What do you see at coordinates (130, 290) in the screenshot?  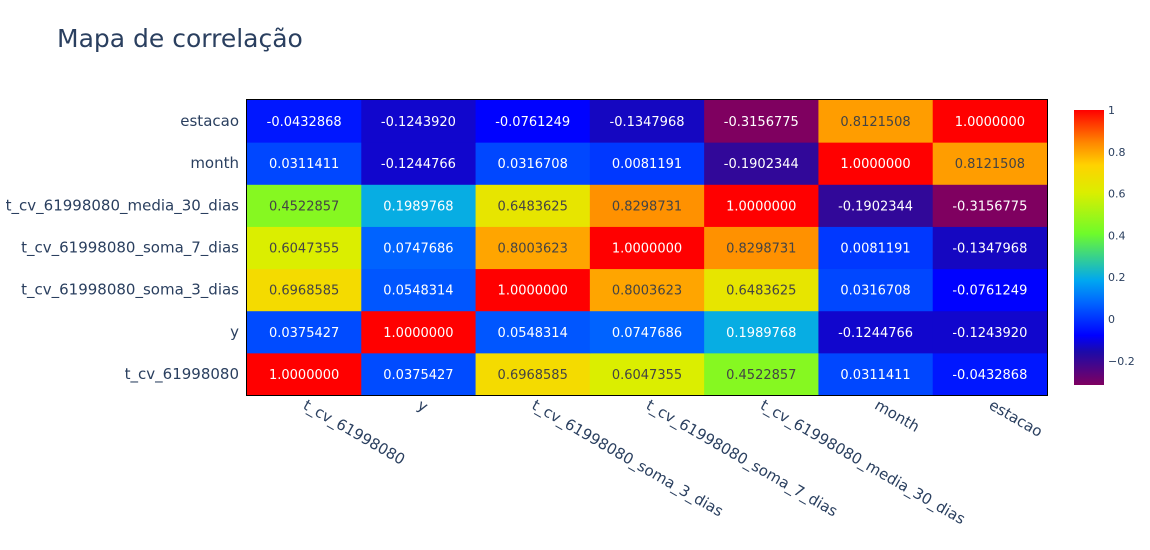 I see `y-tick-label: t_cv_61998080_soma_3_dias` at bounding box center [130, 290].